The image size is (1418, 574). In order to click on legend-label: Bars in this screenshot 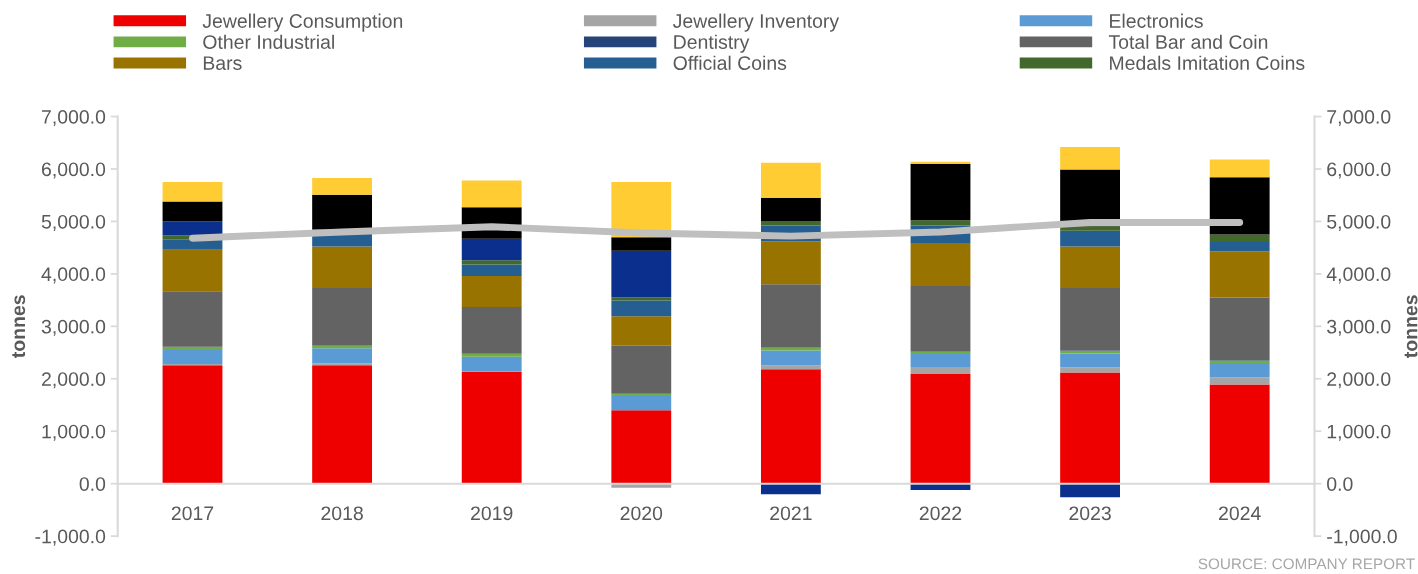, I will do `click(222, 63)`.